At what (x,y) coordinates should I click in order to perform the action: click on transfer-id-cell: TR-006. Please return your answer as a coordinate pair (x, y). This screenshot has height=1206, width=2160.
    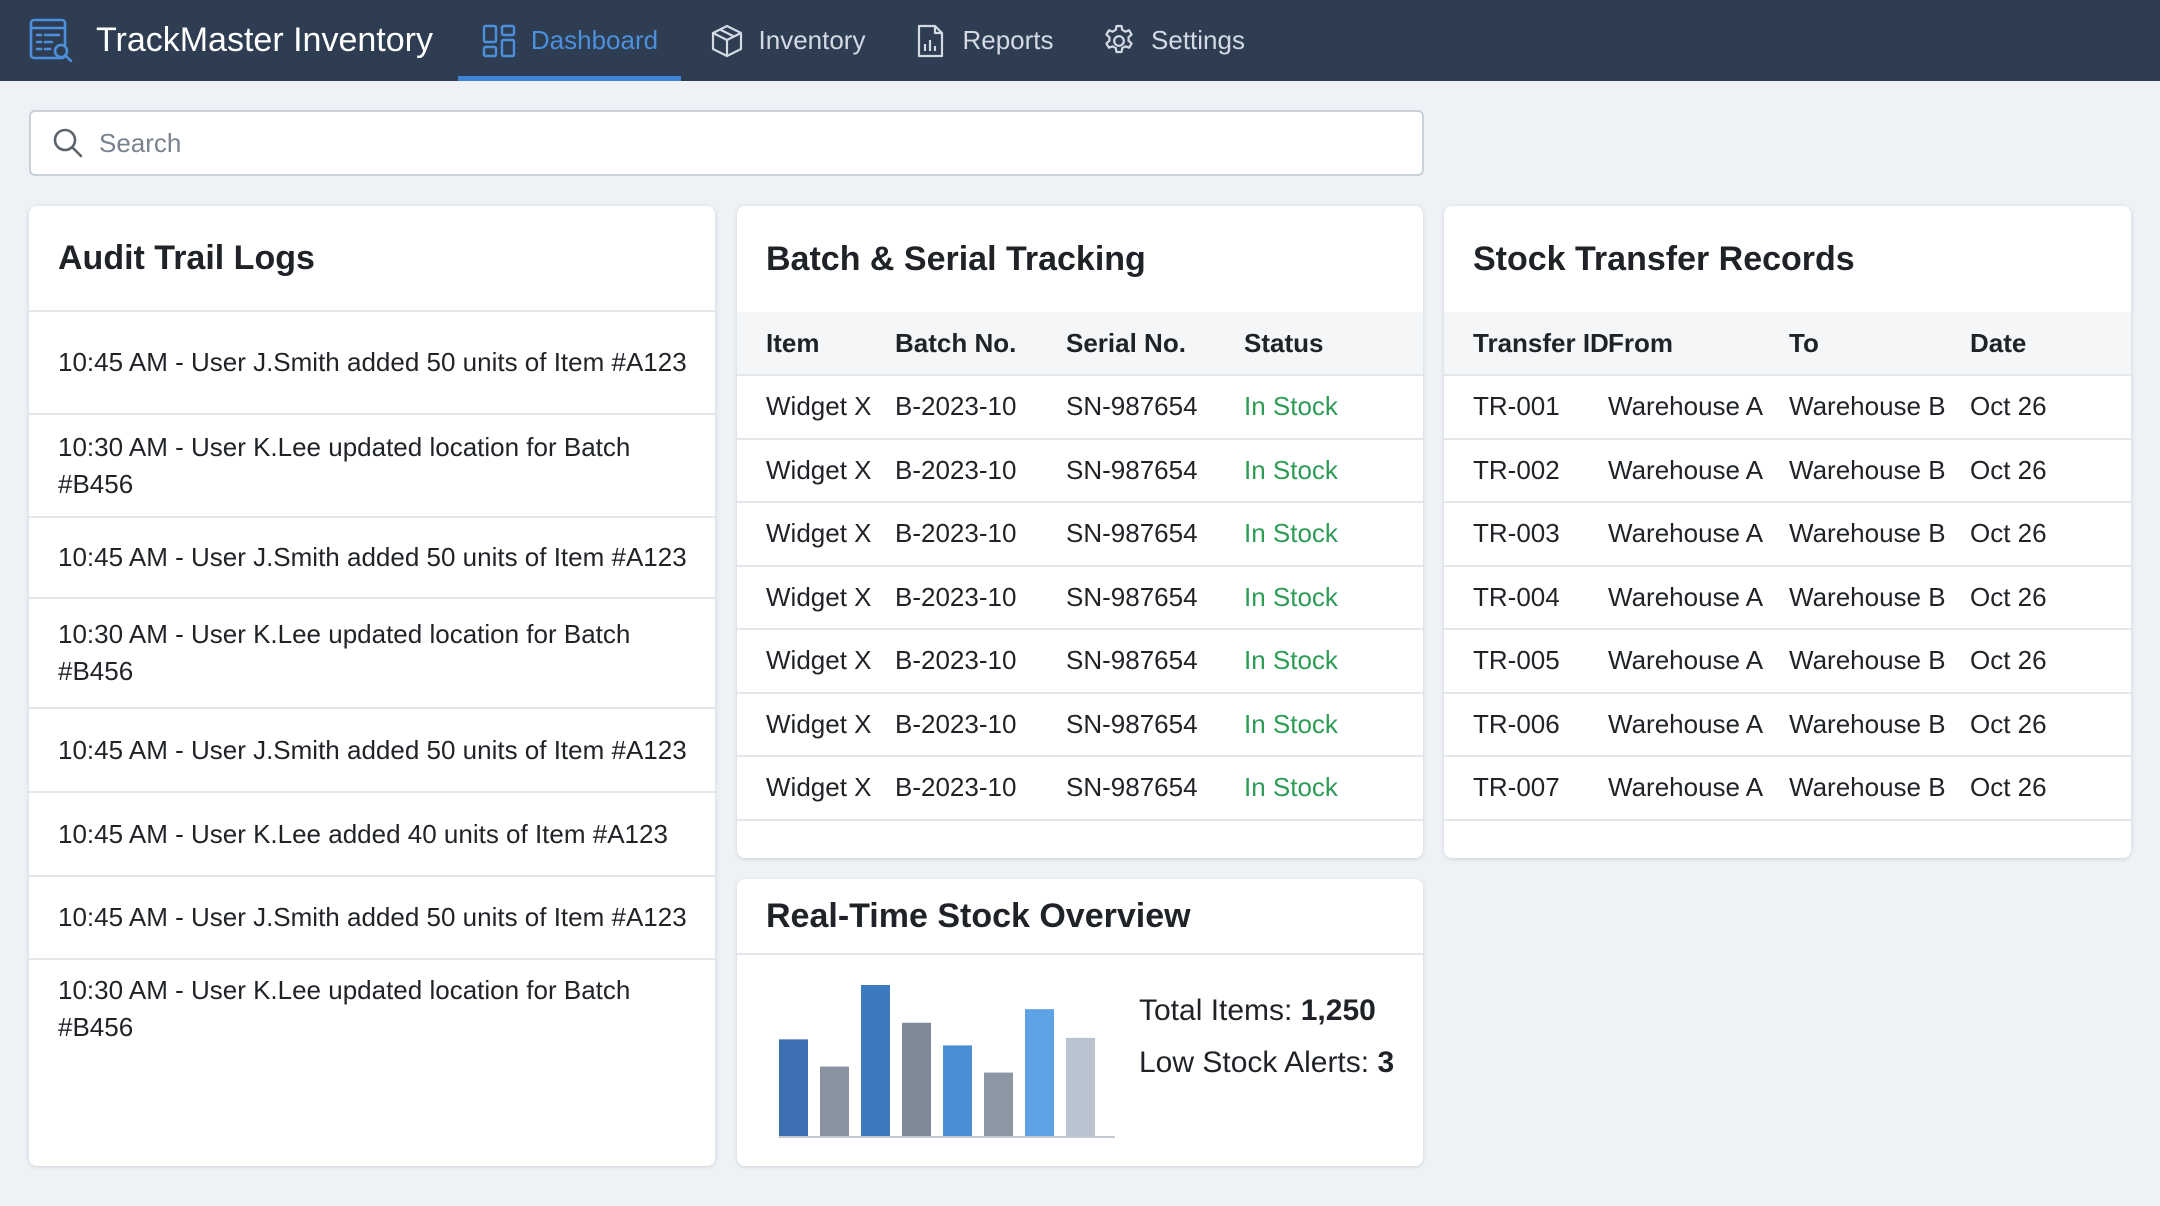
    Looking at the image, I should click on (1526, 724).